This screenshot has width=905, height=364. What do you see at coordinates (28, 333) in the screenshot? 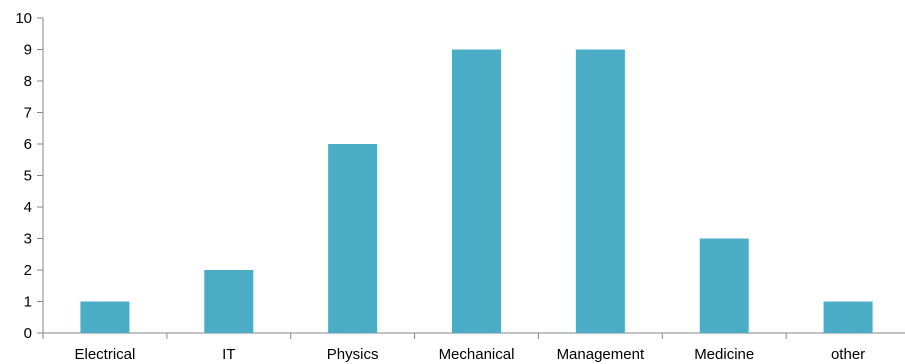
I see `y-tick-label: 0` at bounding box center [28, 333].